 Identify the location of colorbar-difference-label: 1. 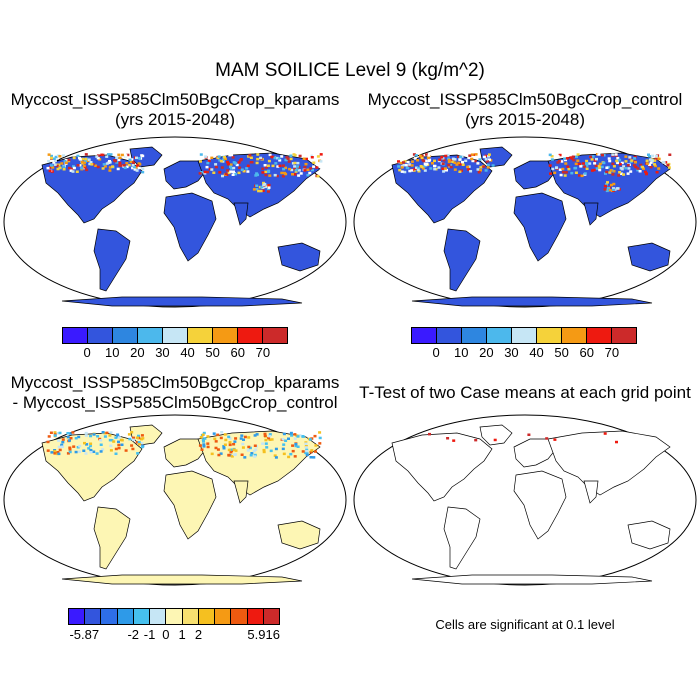
(182, 634).